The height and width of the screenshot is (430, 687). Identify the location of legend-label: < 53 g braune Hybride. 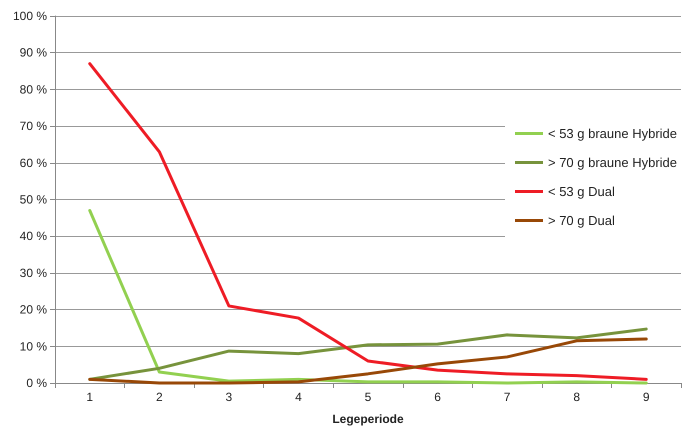
(613, 133).